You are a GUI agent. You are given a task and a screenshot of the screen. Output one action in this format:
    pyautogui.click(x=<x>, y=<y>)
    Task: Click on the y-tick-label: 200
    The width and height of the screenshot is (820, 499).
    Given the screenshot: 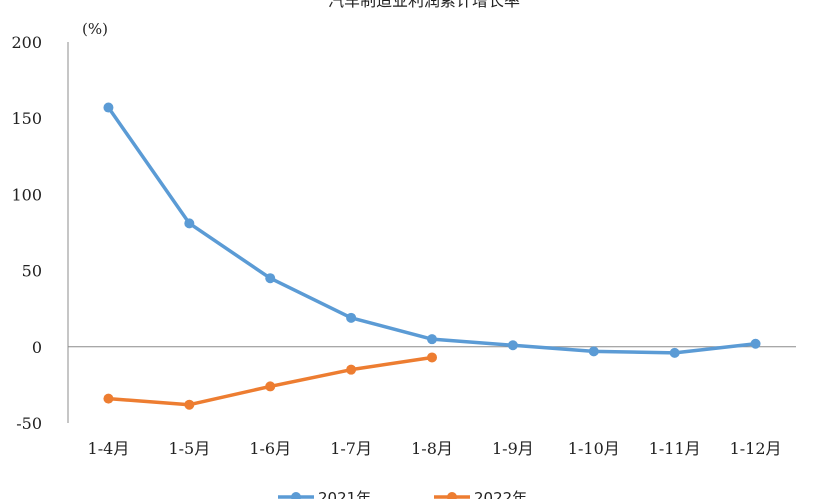 What is the action you would take?
    pyautogui.click(x=26, y=42)
    